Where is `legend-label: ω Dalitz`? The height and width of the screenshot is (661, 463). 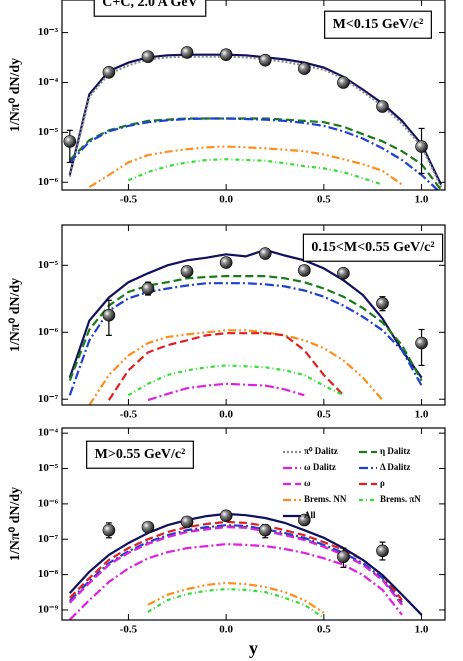
legend-label: ω Dalitz is located at coordinates (320, 467).